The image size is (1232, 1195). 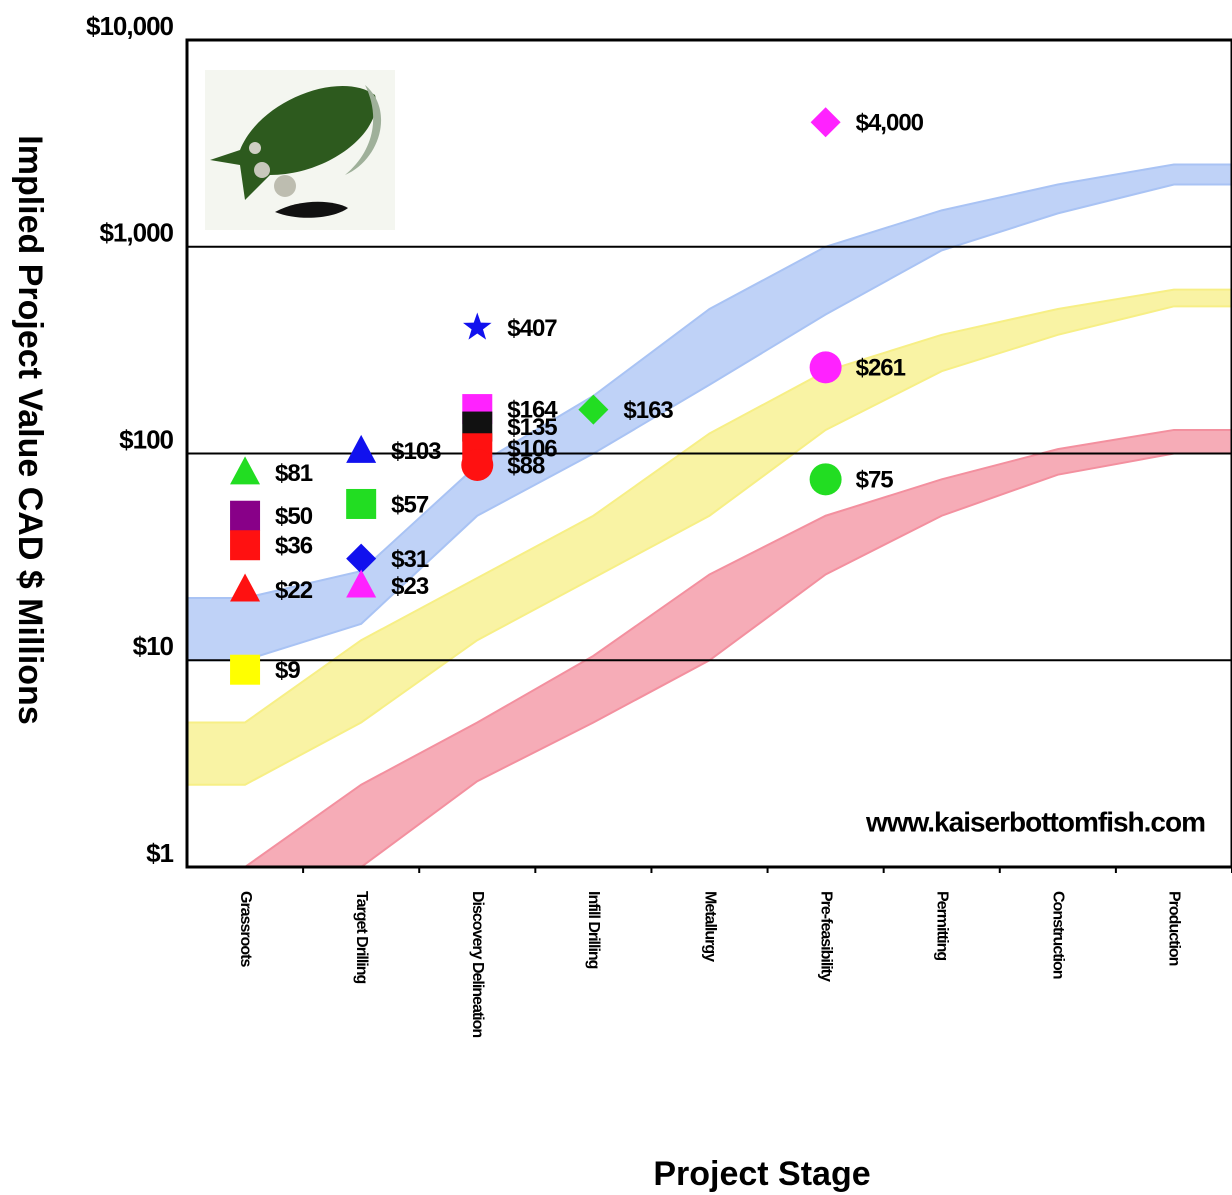 What do you see at coordinates (294, 473) in the screenshot?
I see `point-label: $81` at bounding box center [294, 473].